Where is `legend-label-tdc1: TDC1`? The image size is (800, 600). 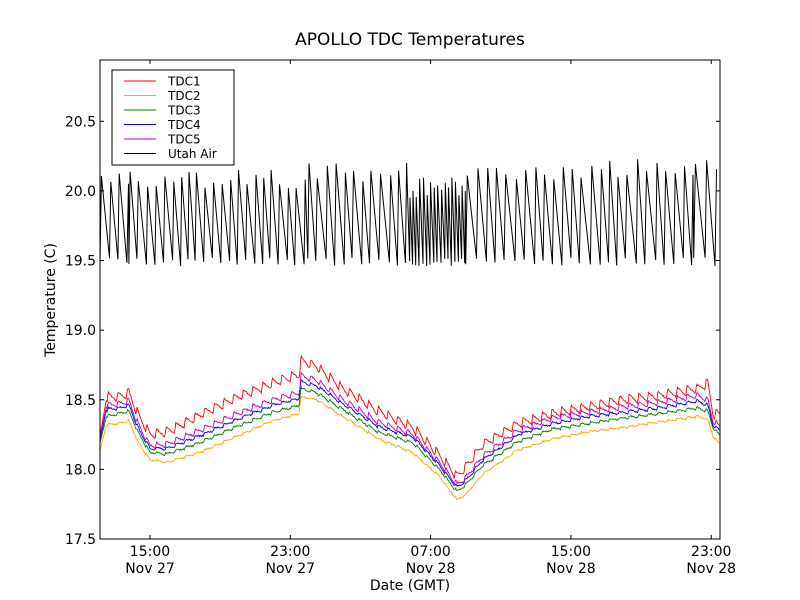 legend-label-tdc1: TDC1 is located at coordinates (184, 82).